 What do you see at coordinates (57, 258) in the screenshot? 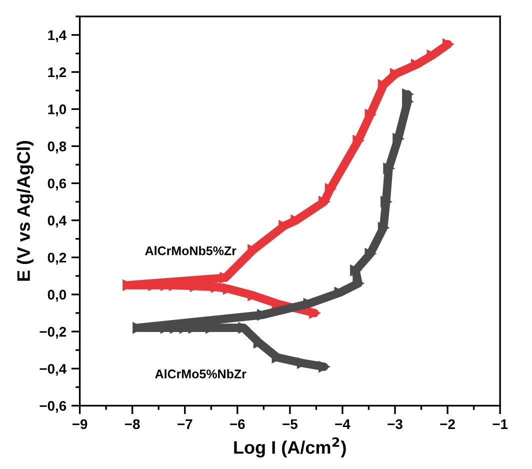
I see `y-tick-label: 0,2` at bounding box center [57, 258].